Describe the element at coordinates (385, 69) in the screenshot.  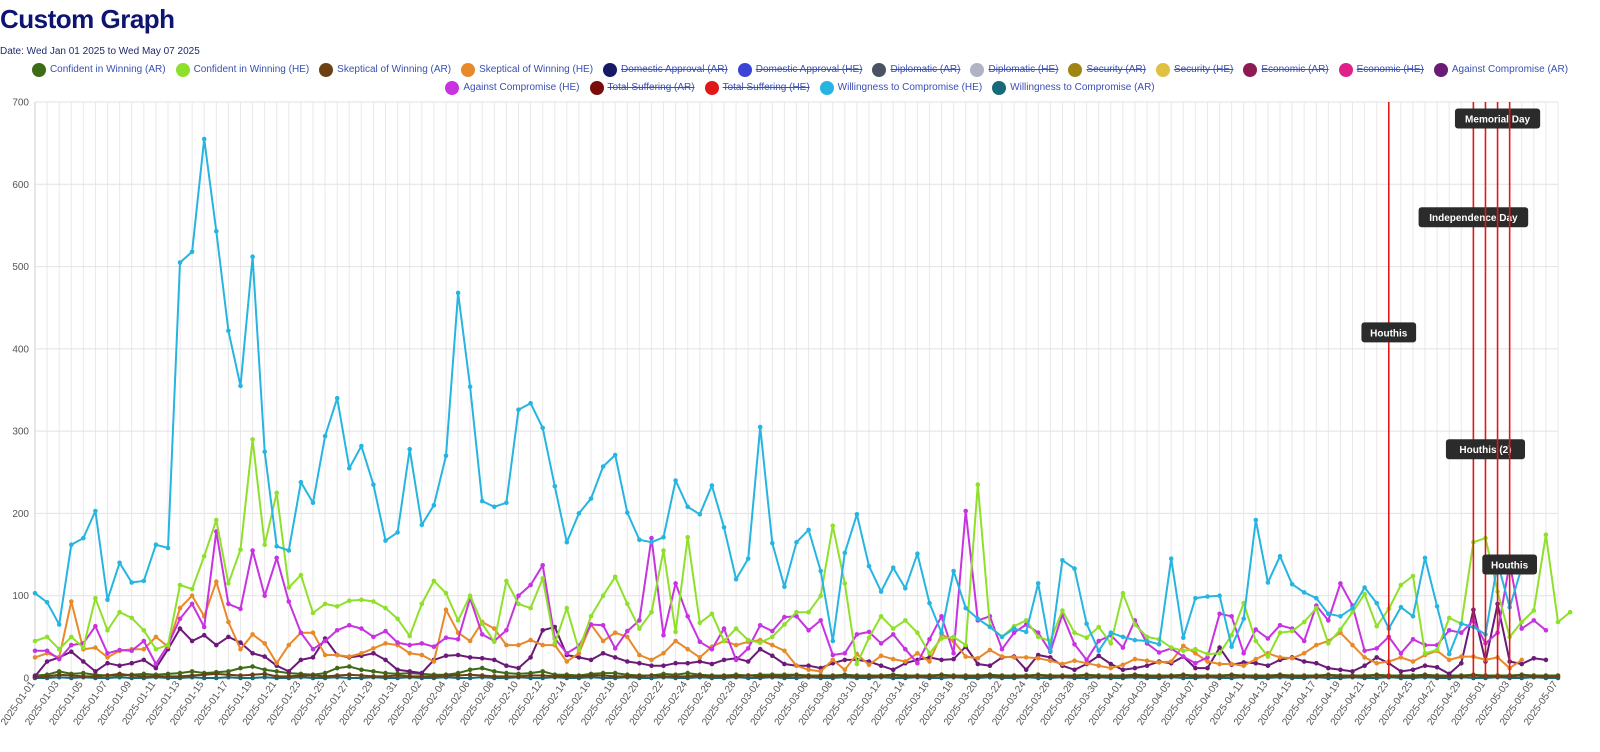
I see `legend-item: Skeptical of Winning (AR)` at that location.